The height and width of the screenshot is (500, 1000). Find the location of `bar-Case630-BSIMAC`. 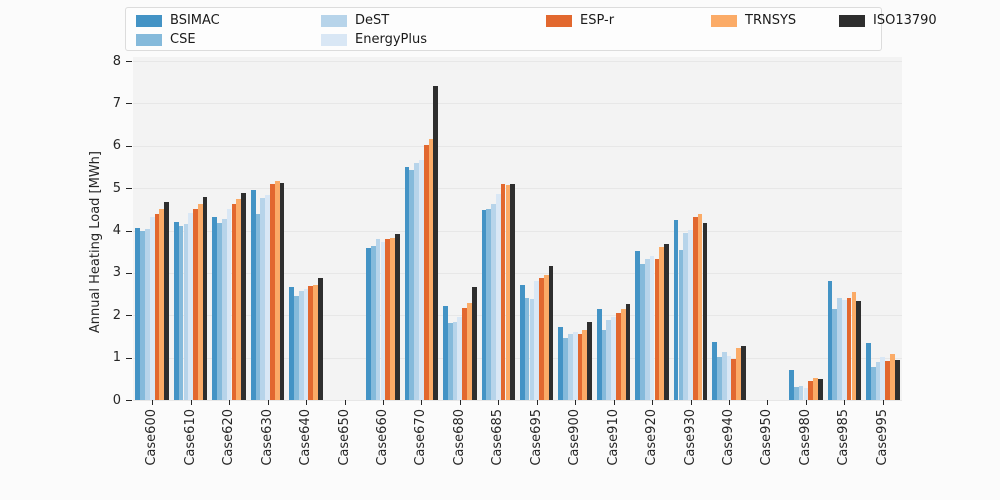

bar-Case630-BSIMAC is located at coordinates (253, 295).